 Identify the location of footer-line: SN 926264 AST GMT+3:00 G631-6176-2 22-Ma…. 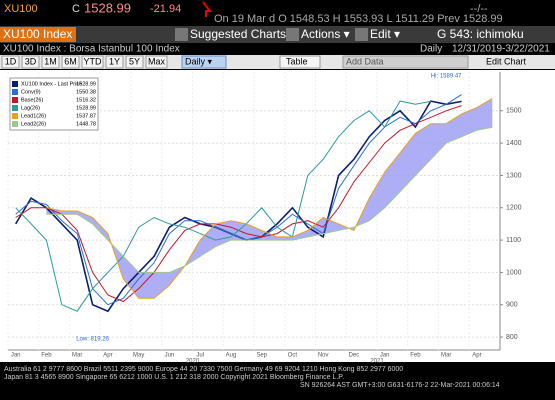
(400, 385).